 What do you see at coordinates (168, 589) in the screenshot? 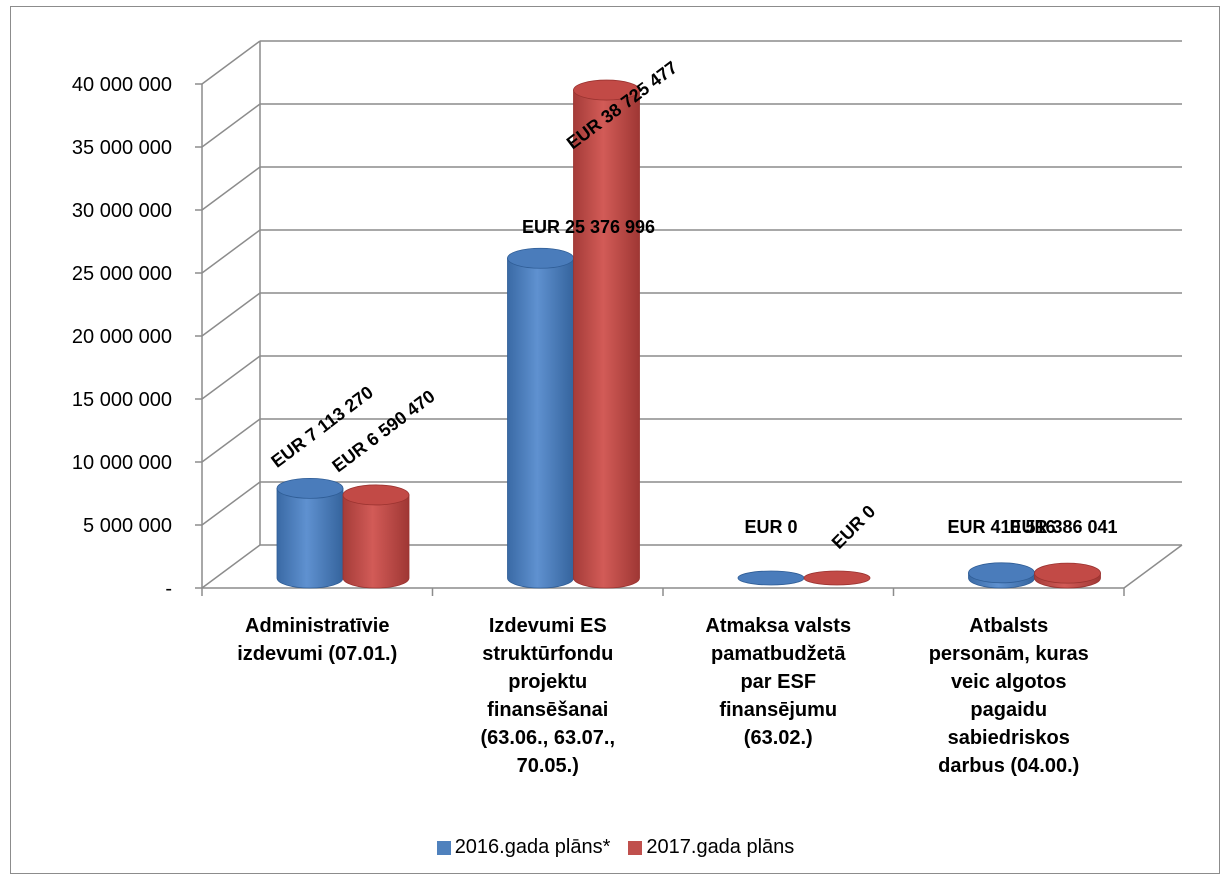
I see `y-tick-label: -` at bounding box center [168, 589].